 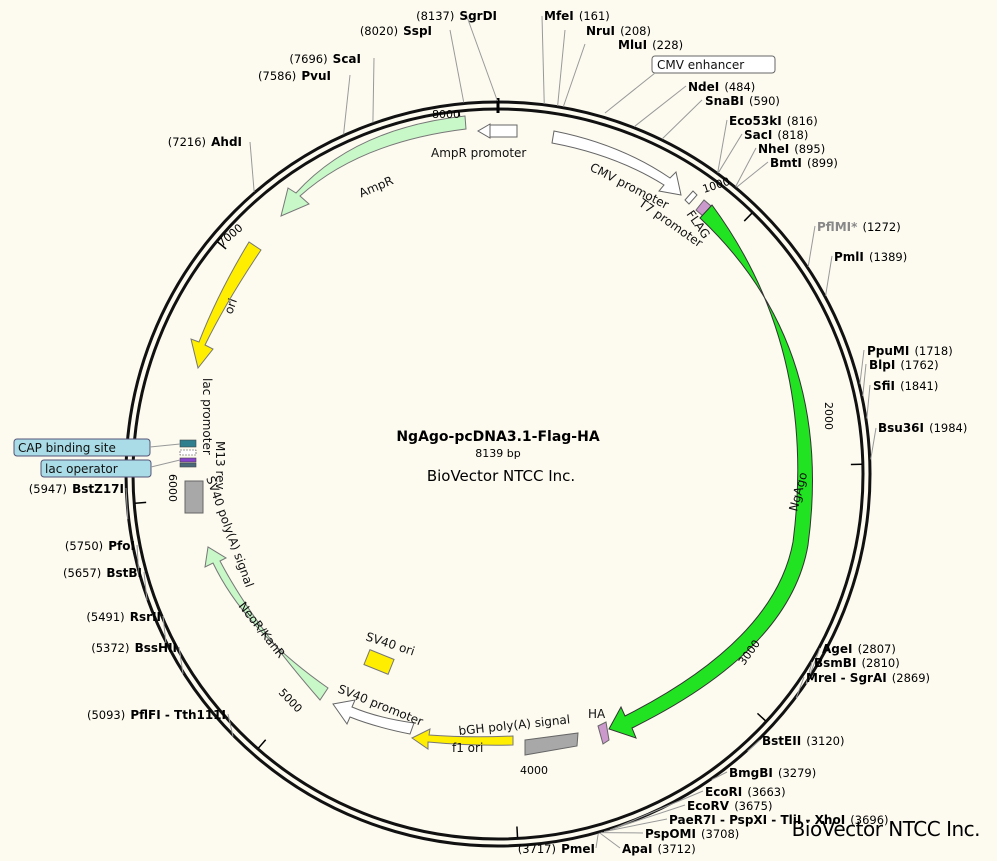 I want to click on tick-label-8000: 8000, so click(x=446, y=114).